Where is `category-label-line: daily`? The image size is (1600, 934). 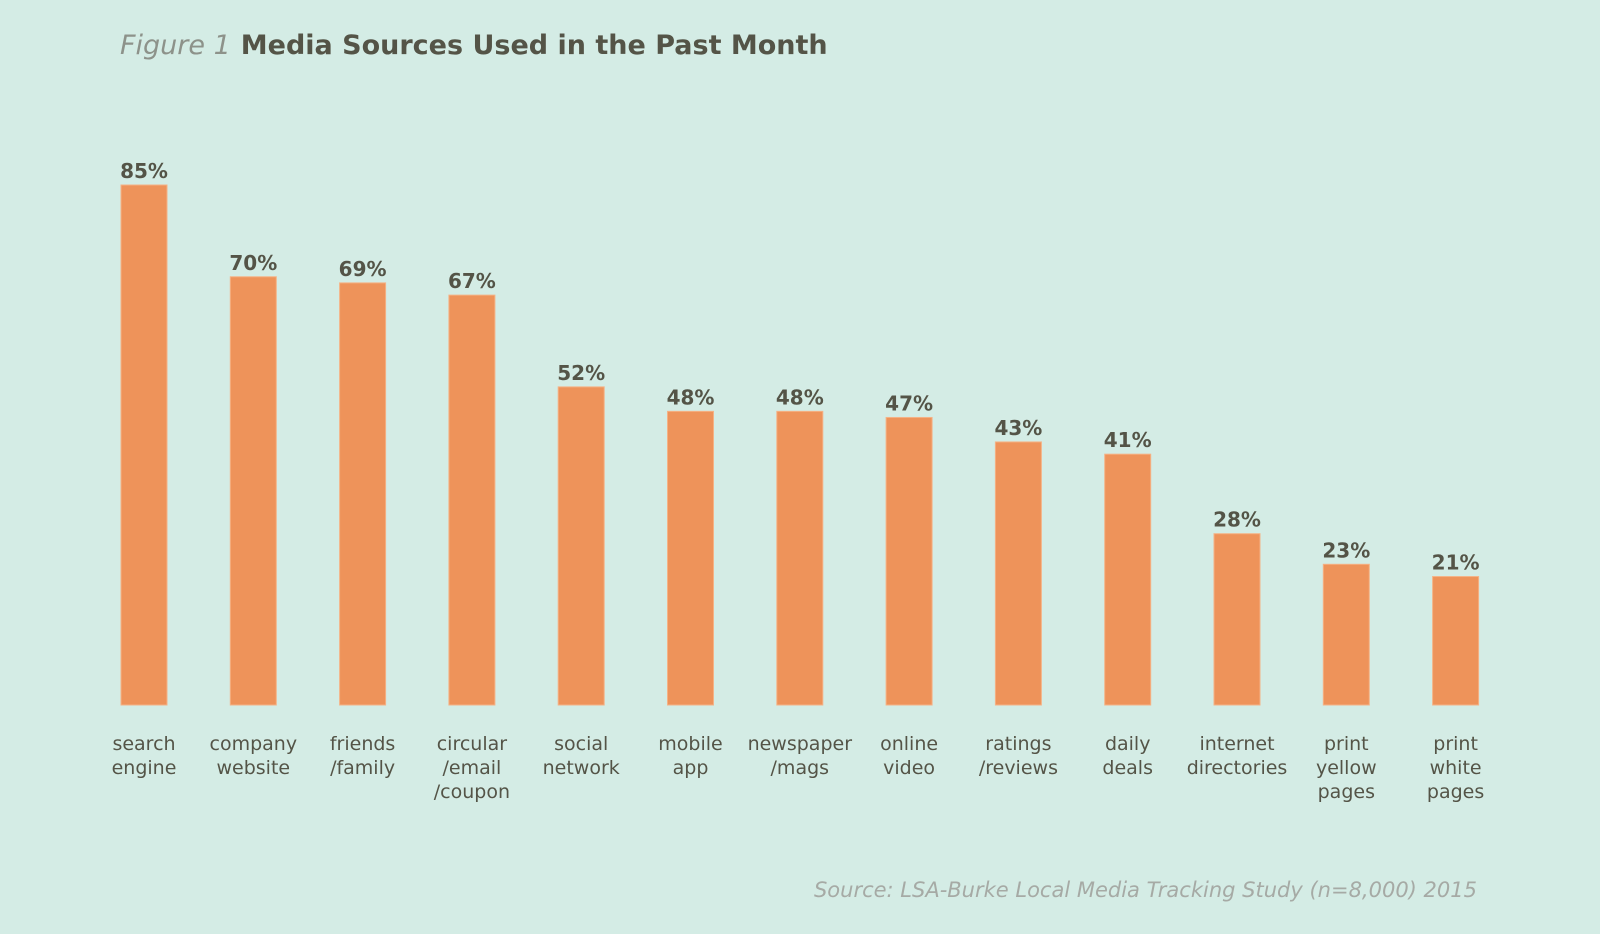
category-label-line: daily is located at coordinates (1128, 744).